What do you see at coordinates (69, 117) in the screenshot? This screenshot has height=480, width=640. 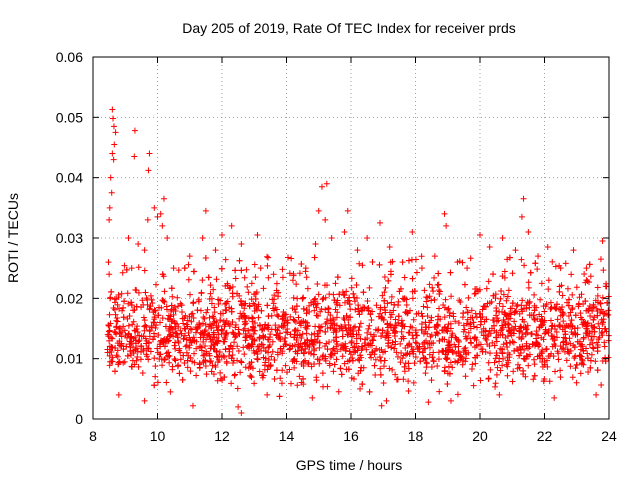 I see `y-tick-label: 0.05` at bounding box center [69, 117].